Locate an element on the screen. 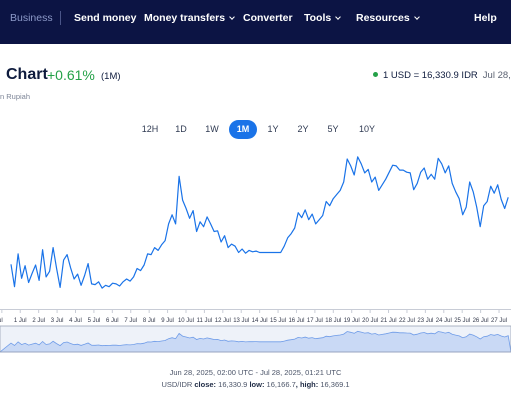  period-tab-1d: 1D is located at coordinates (181, 129).